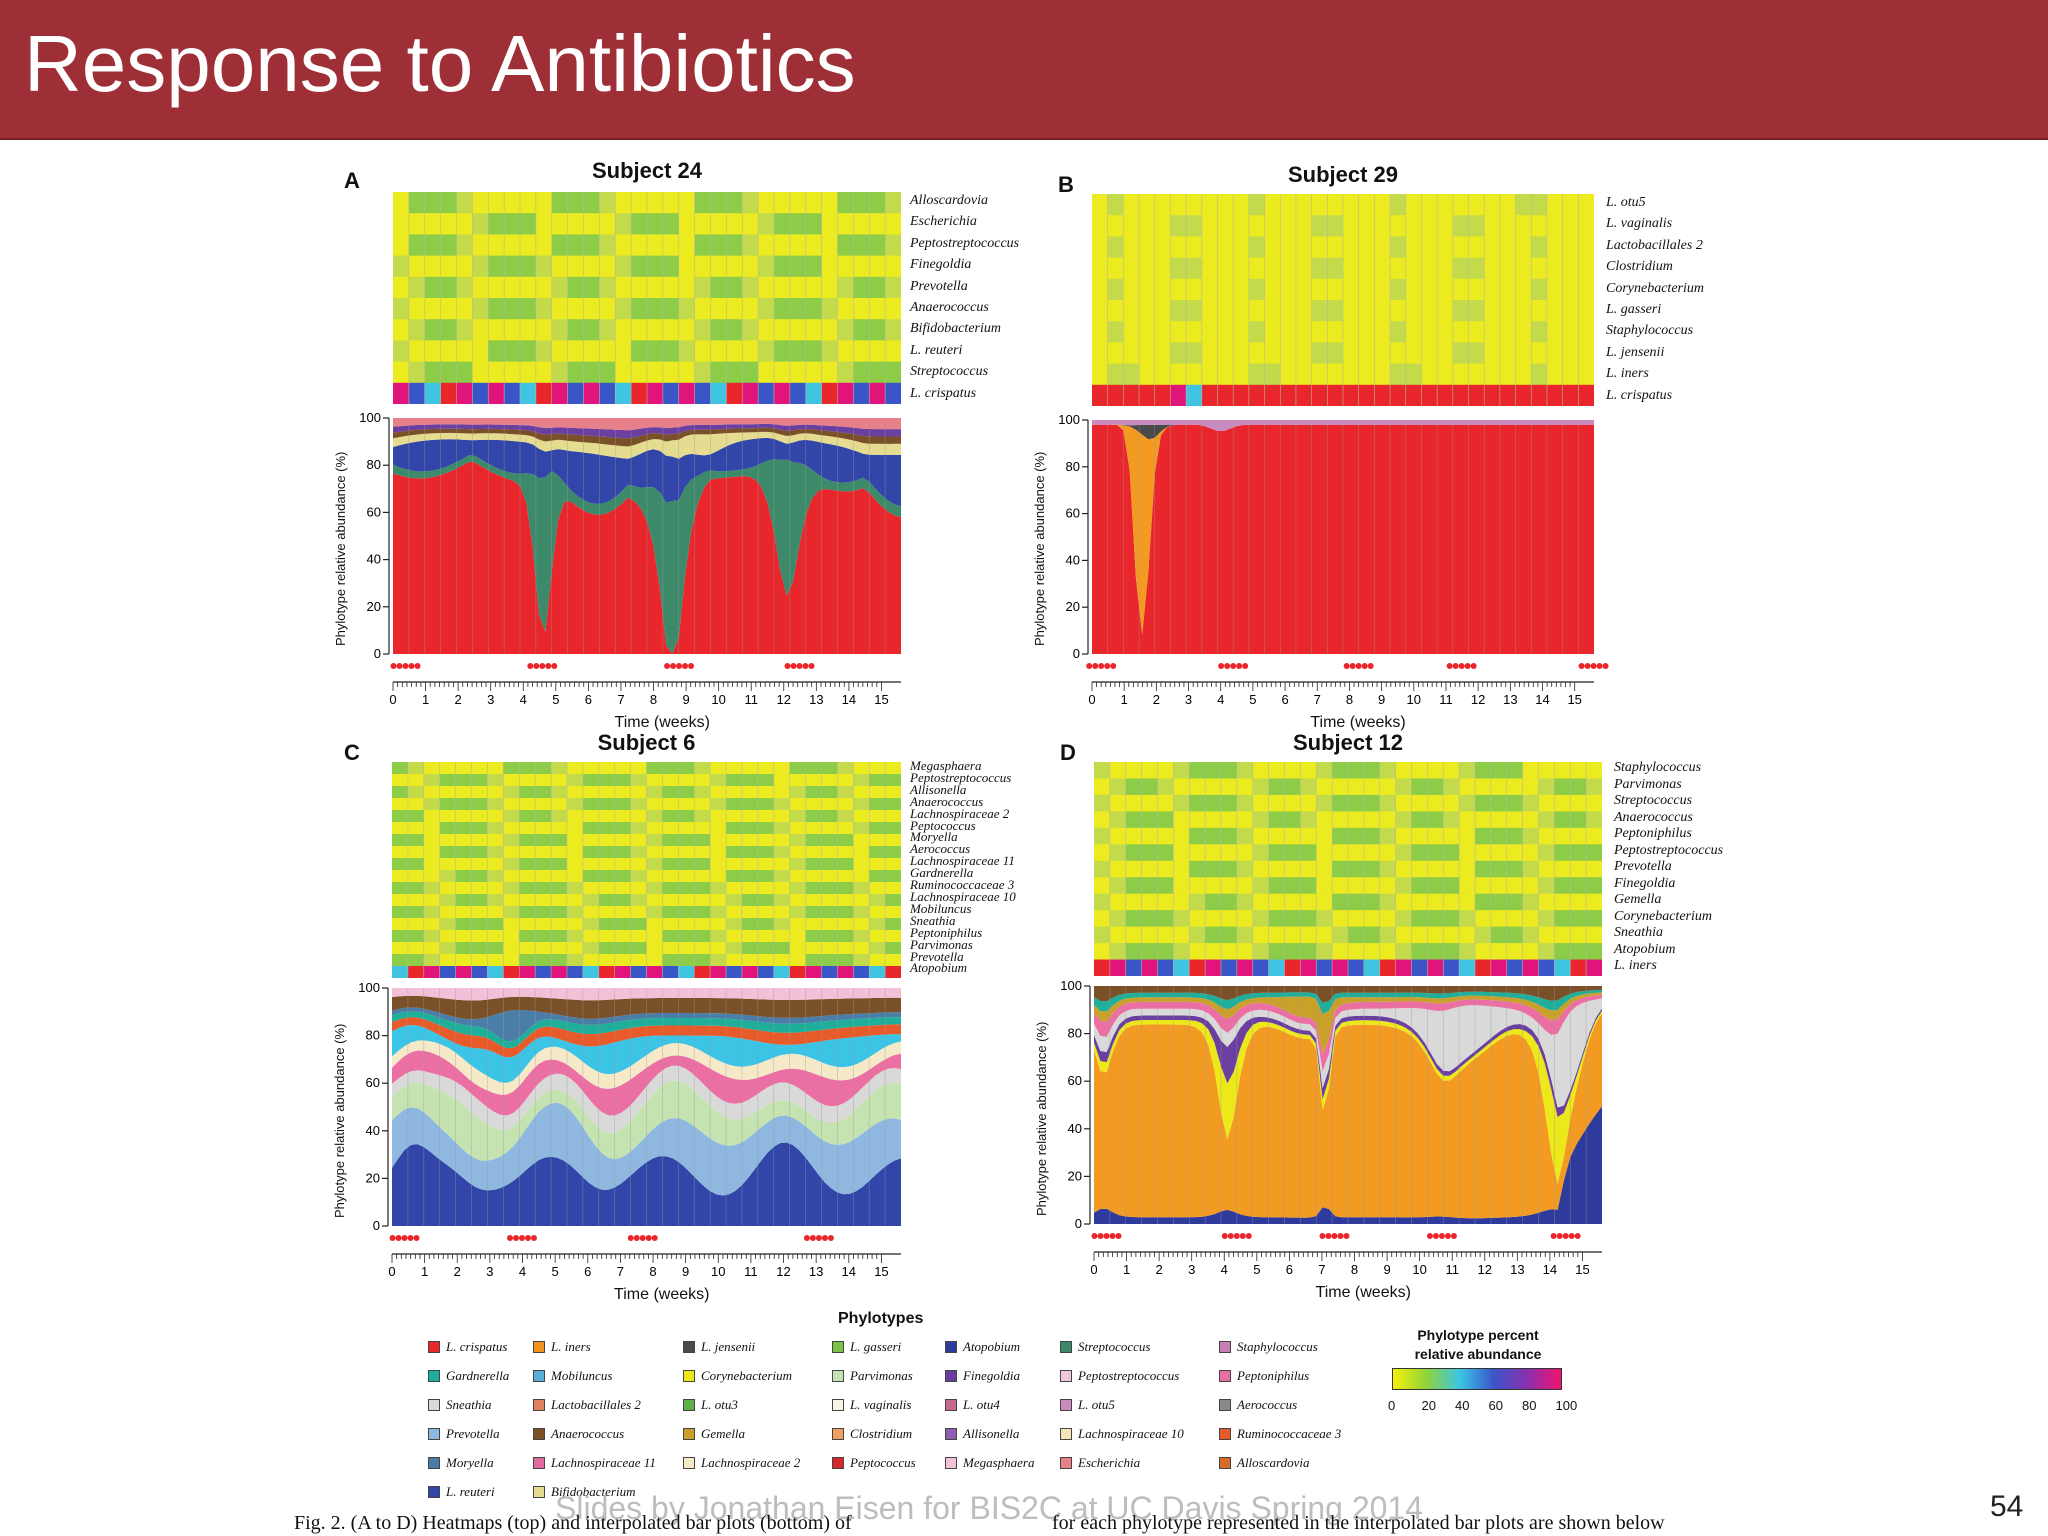  What do you see at coordinates (1267, 1405) in the screenshot?
I see `legend-label: Aerococcus` at bounding box center [1267, 1405].